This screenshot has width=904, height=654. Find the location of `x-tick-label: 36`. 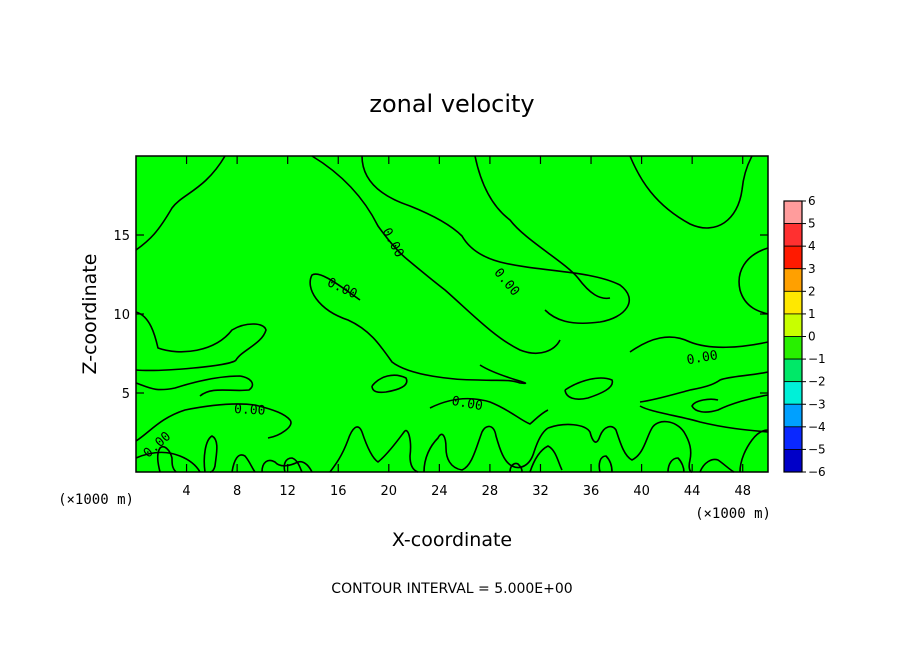

x-tick-label: 36 is located at coordinates (591, 491).